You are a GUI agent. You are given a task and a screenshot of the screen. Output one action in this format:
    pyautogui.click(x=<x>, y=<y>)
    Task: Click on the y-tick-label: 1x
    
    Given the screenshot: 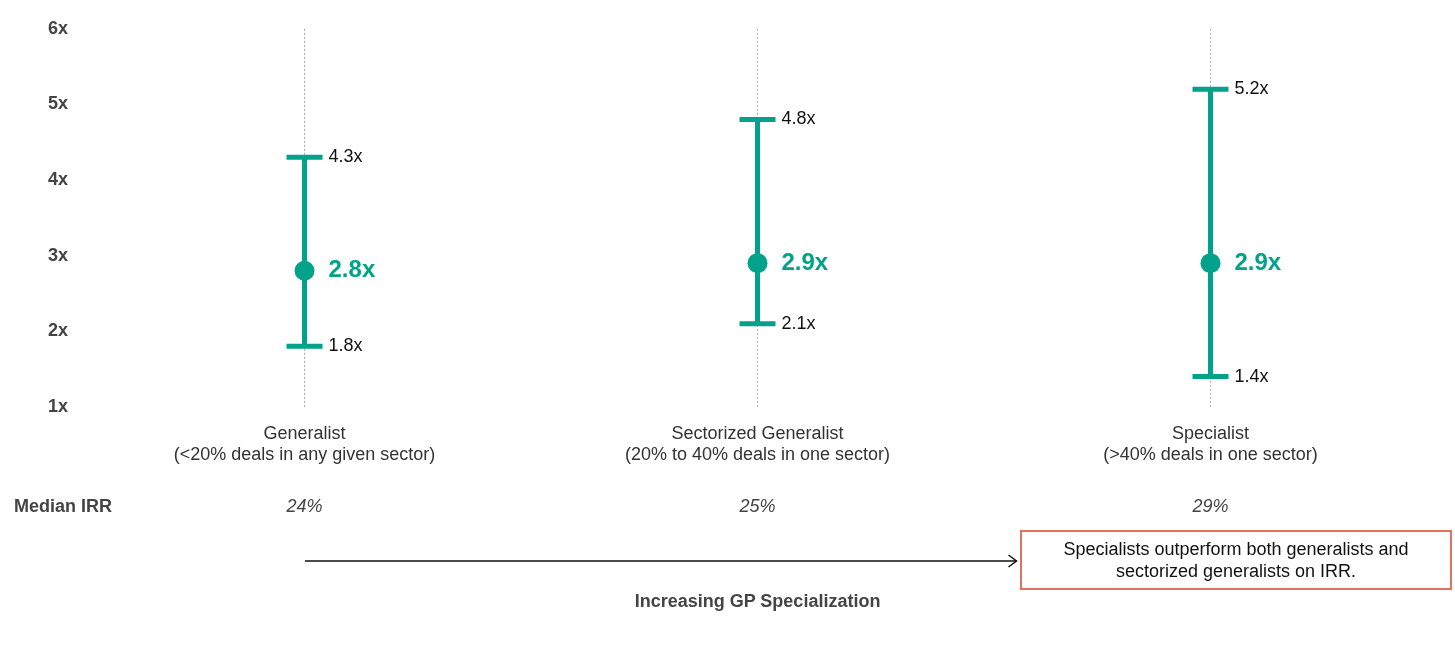 What is the action you would take?
    pyautogui.click(x=58, y=405)
    